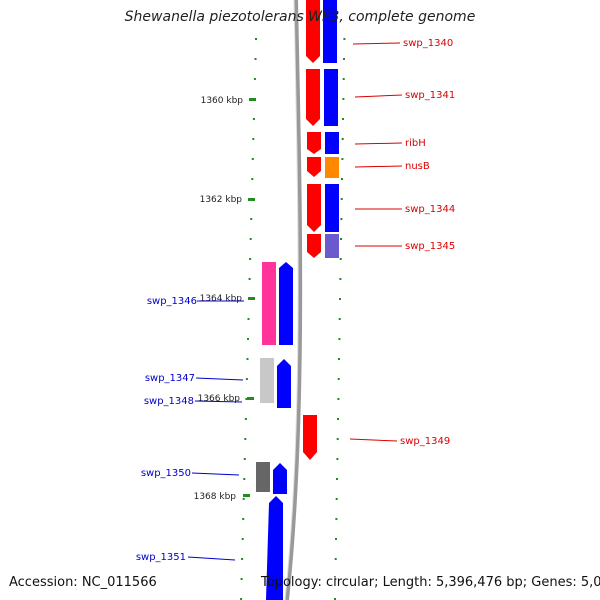  What do you see at coordinates (417, 166) in the screenshot?
I see `gene-label: nusB` at bounding box center [417, 166].